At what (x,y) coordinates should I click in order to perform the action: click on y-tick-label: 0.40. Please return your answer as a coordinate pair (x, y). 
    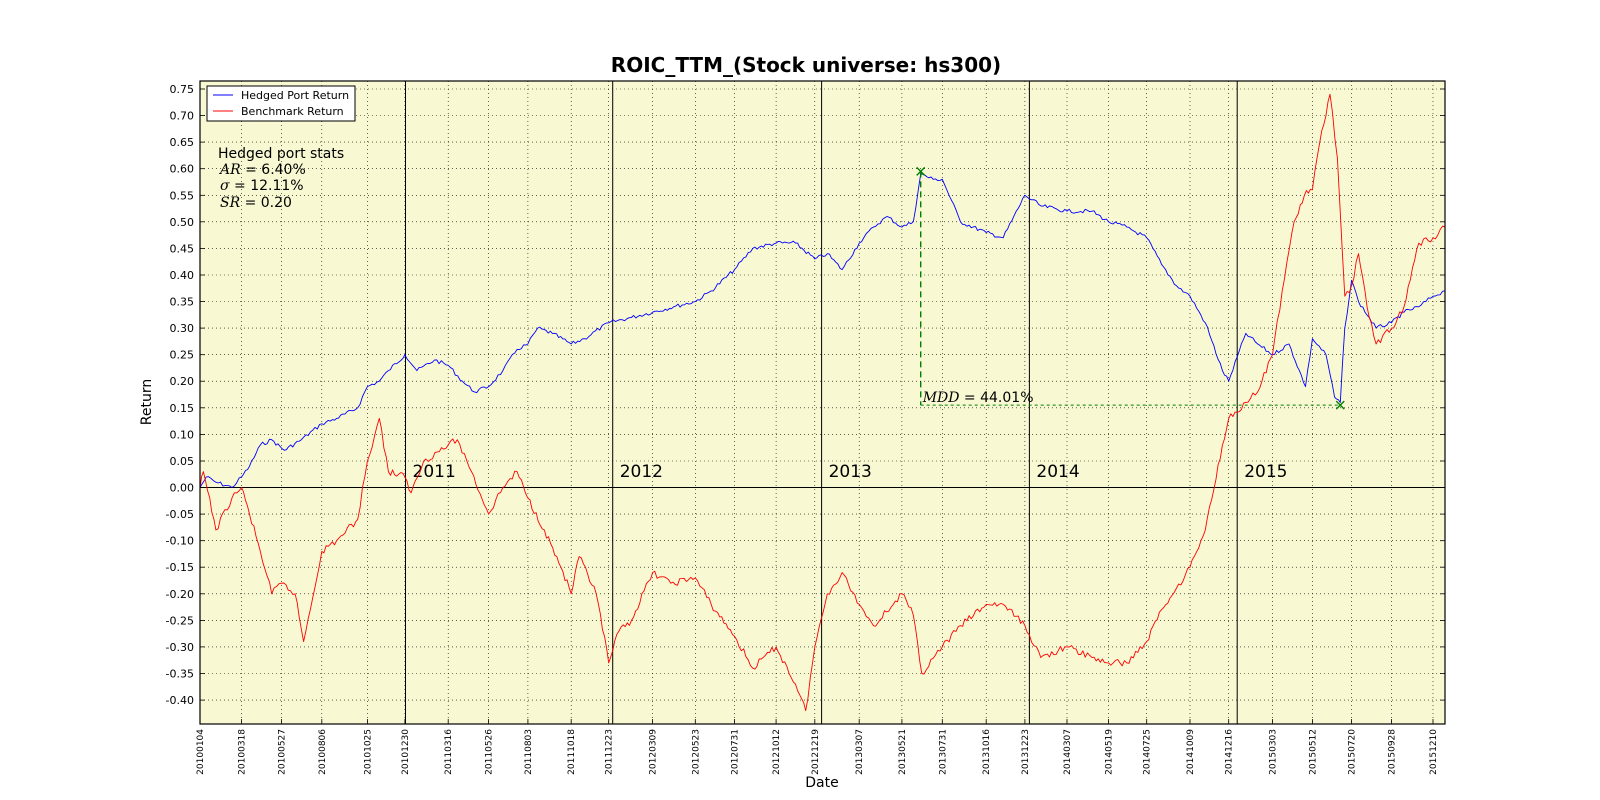
    Looking at the image, I should click on (182, 275).